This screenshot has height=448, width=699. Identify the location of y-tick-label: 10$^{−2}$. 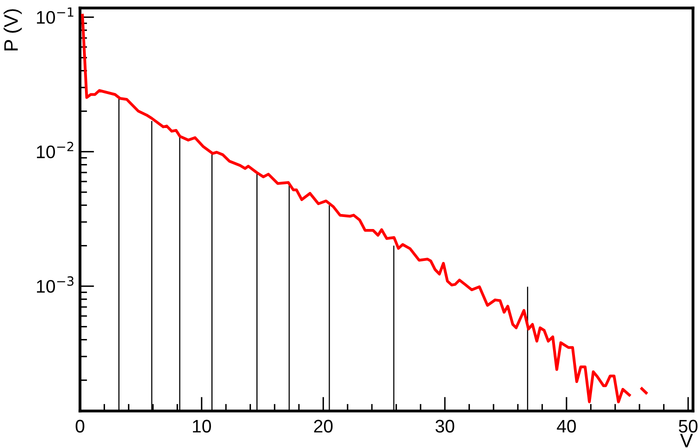
(55, 150).